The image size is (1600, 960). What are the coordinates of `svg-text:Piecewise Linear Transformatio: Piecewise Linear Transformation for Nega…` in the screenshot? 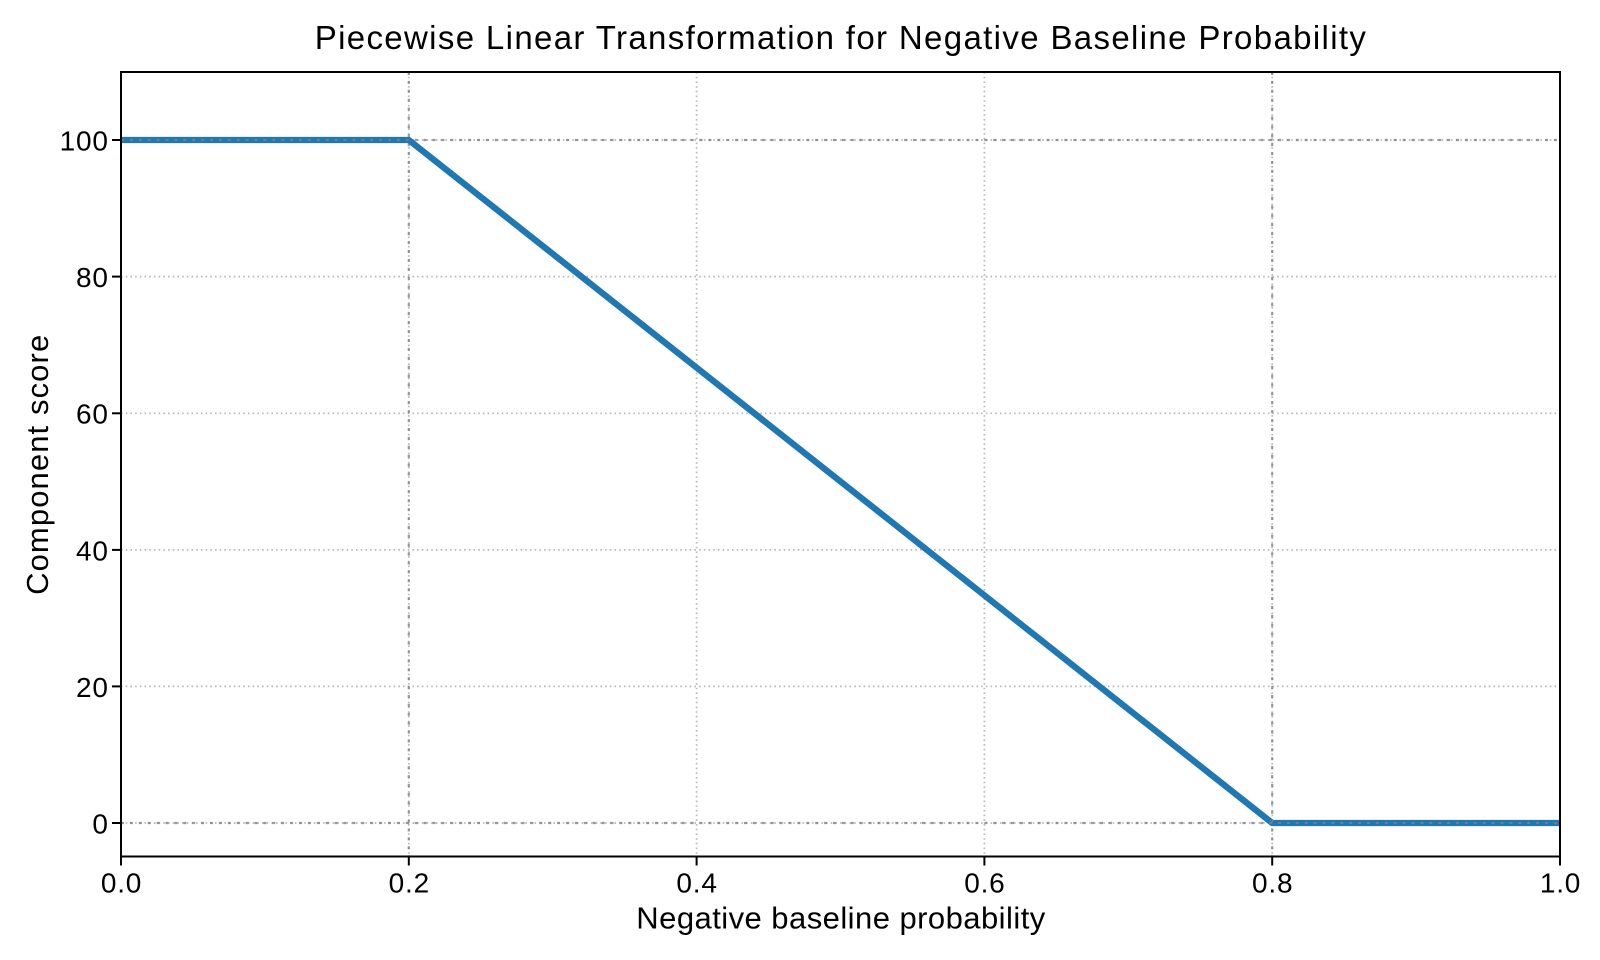 It's located at (841, 37).